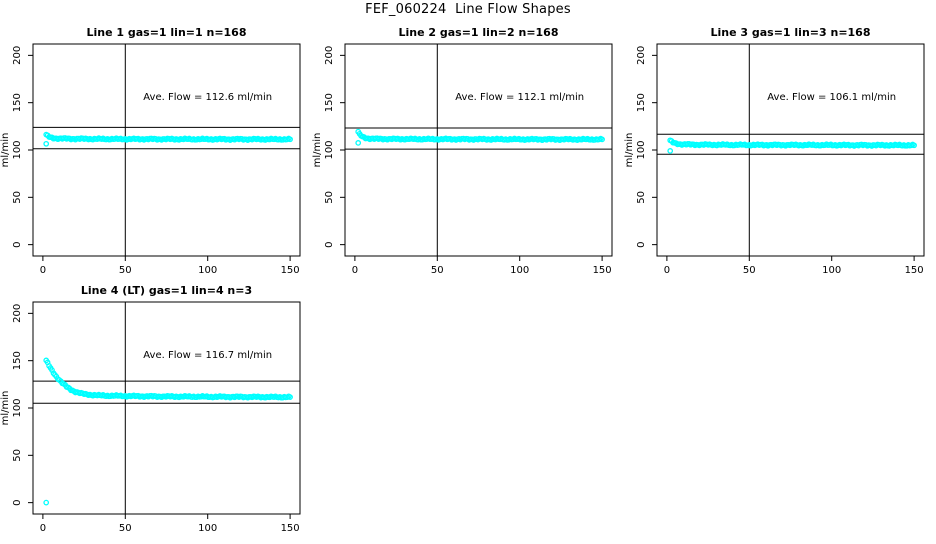  What do you see at coordinates (519, 97) in the screenshot?
I see `ave-flow-annotation: Ave. Flow = 112.1 ml/min` at bounding box center [519, 97].